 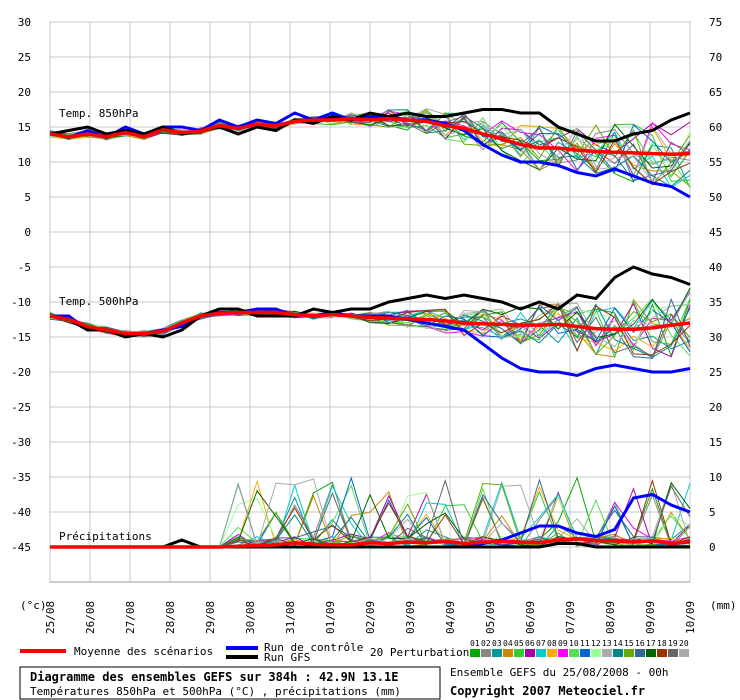 I want to click on left-tick-label: -45, so click(x=21, y=547).